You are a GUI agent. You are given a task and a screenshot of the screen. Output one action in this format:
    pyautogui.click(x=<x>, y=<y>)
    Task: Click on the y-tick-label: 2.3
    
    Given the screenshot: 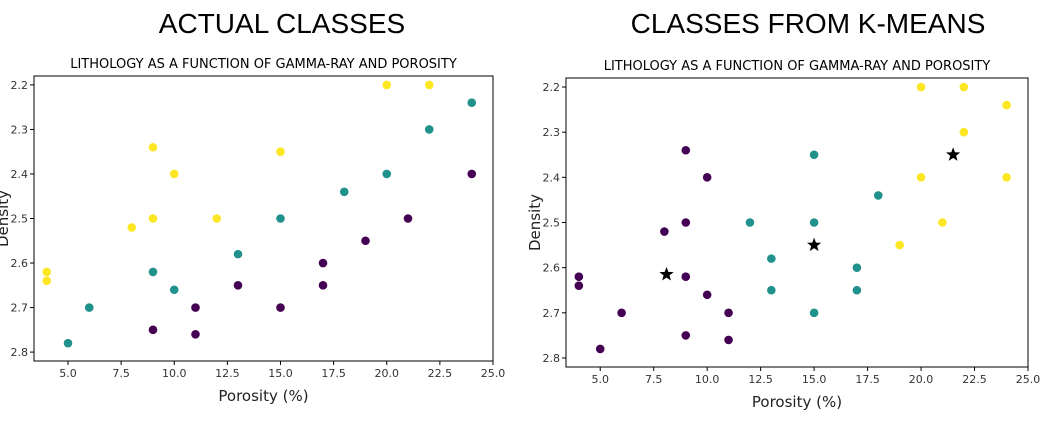 What is the action you would take?
    pyautogui.click(x=552, y=132)
    